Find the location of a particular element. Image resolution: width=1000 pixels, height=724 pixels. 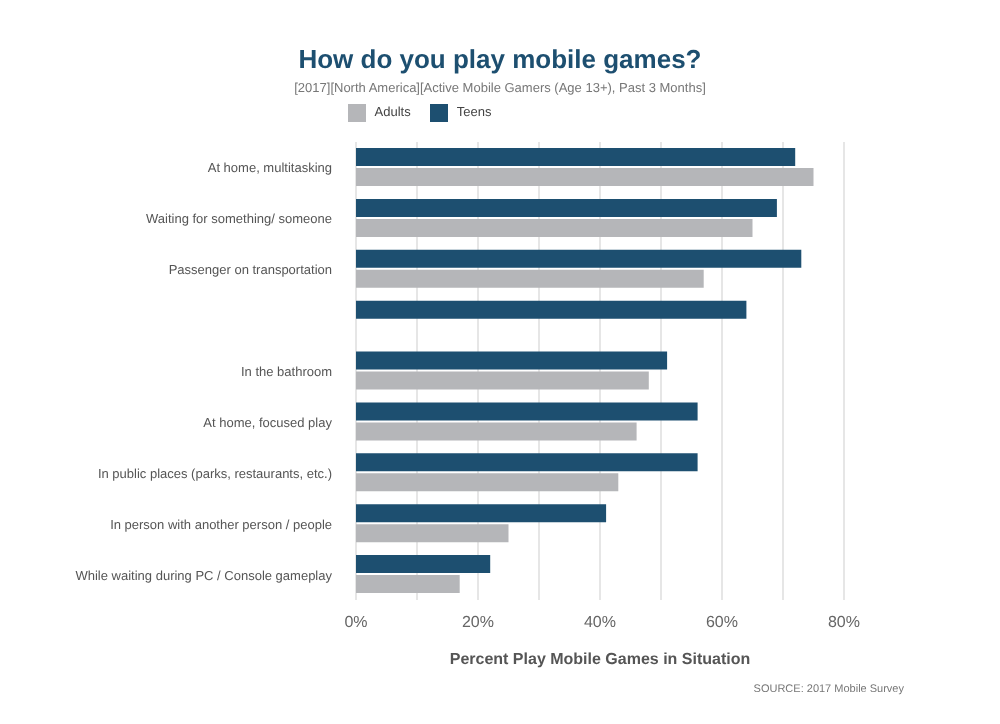

x-tick-label: 20% is located at coordinates (478, 622).